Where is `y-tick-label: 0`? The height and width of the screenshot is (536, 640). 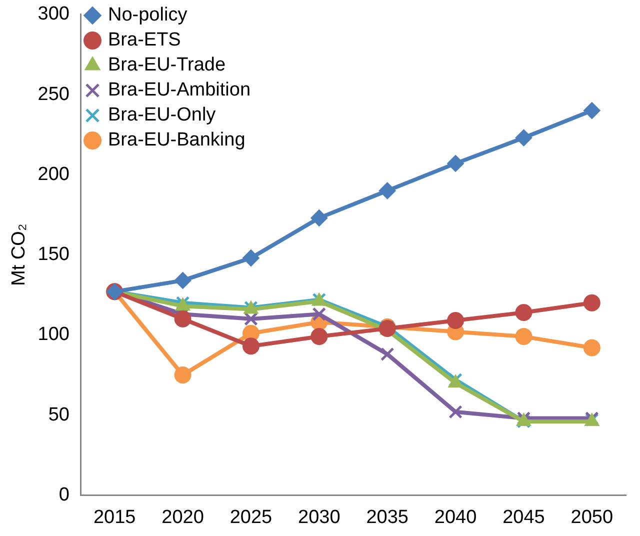 y-tick-label: 0 is located at coordinates (64, 495).